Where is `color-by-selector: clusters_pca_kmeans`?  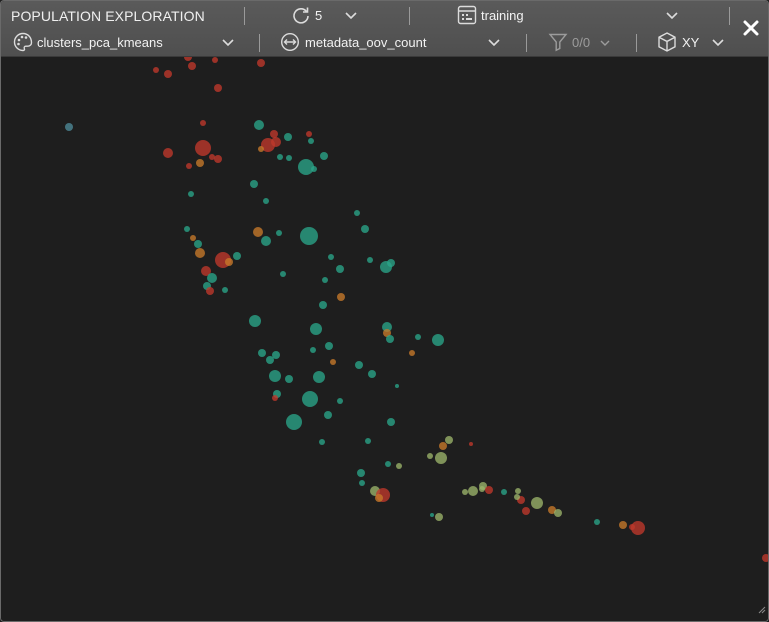 color-by-selector: clusters_pca_kmeans is located at coordinates (88, 42).